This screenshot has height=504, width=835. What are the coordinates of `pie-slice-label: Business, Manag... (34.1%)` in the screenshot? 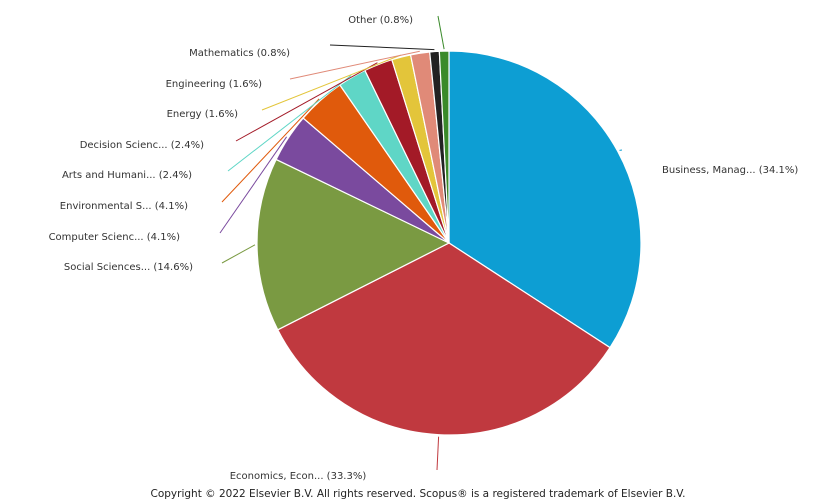 It's located at (730, 170).